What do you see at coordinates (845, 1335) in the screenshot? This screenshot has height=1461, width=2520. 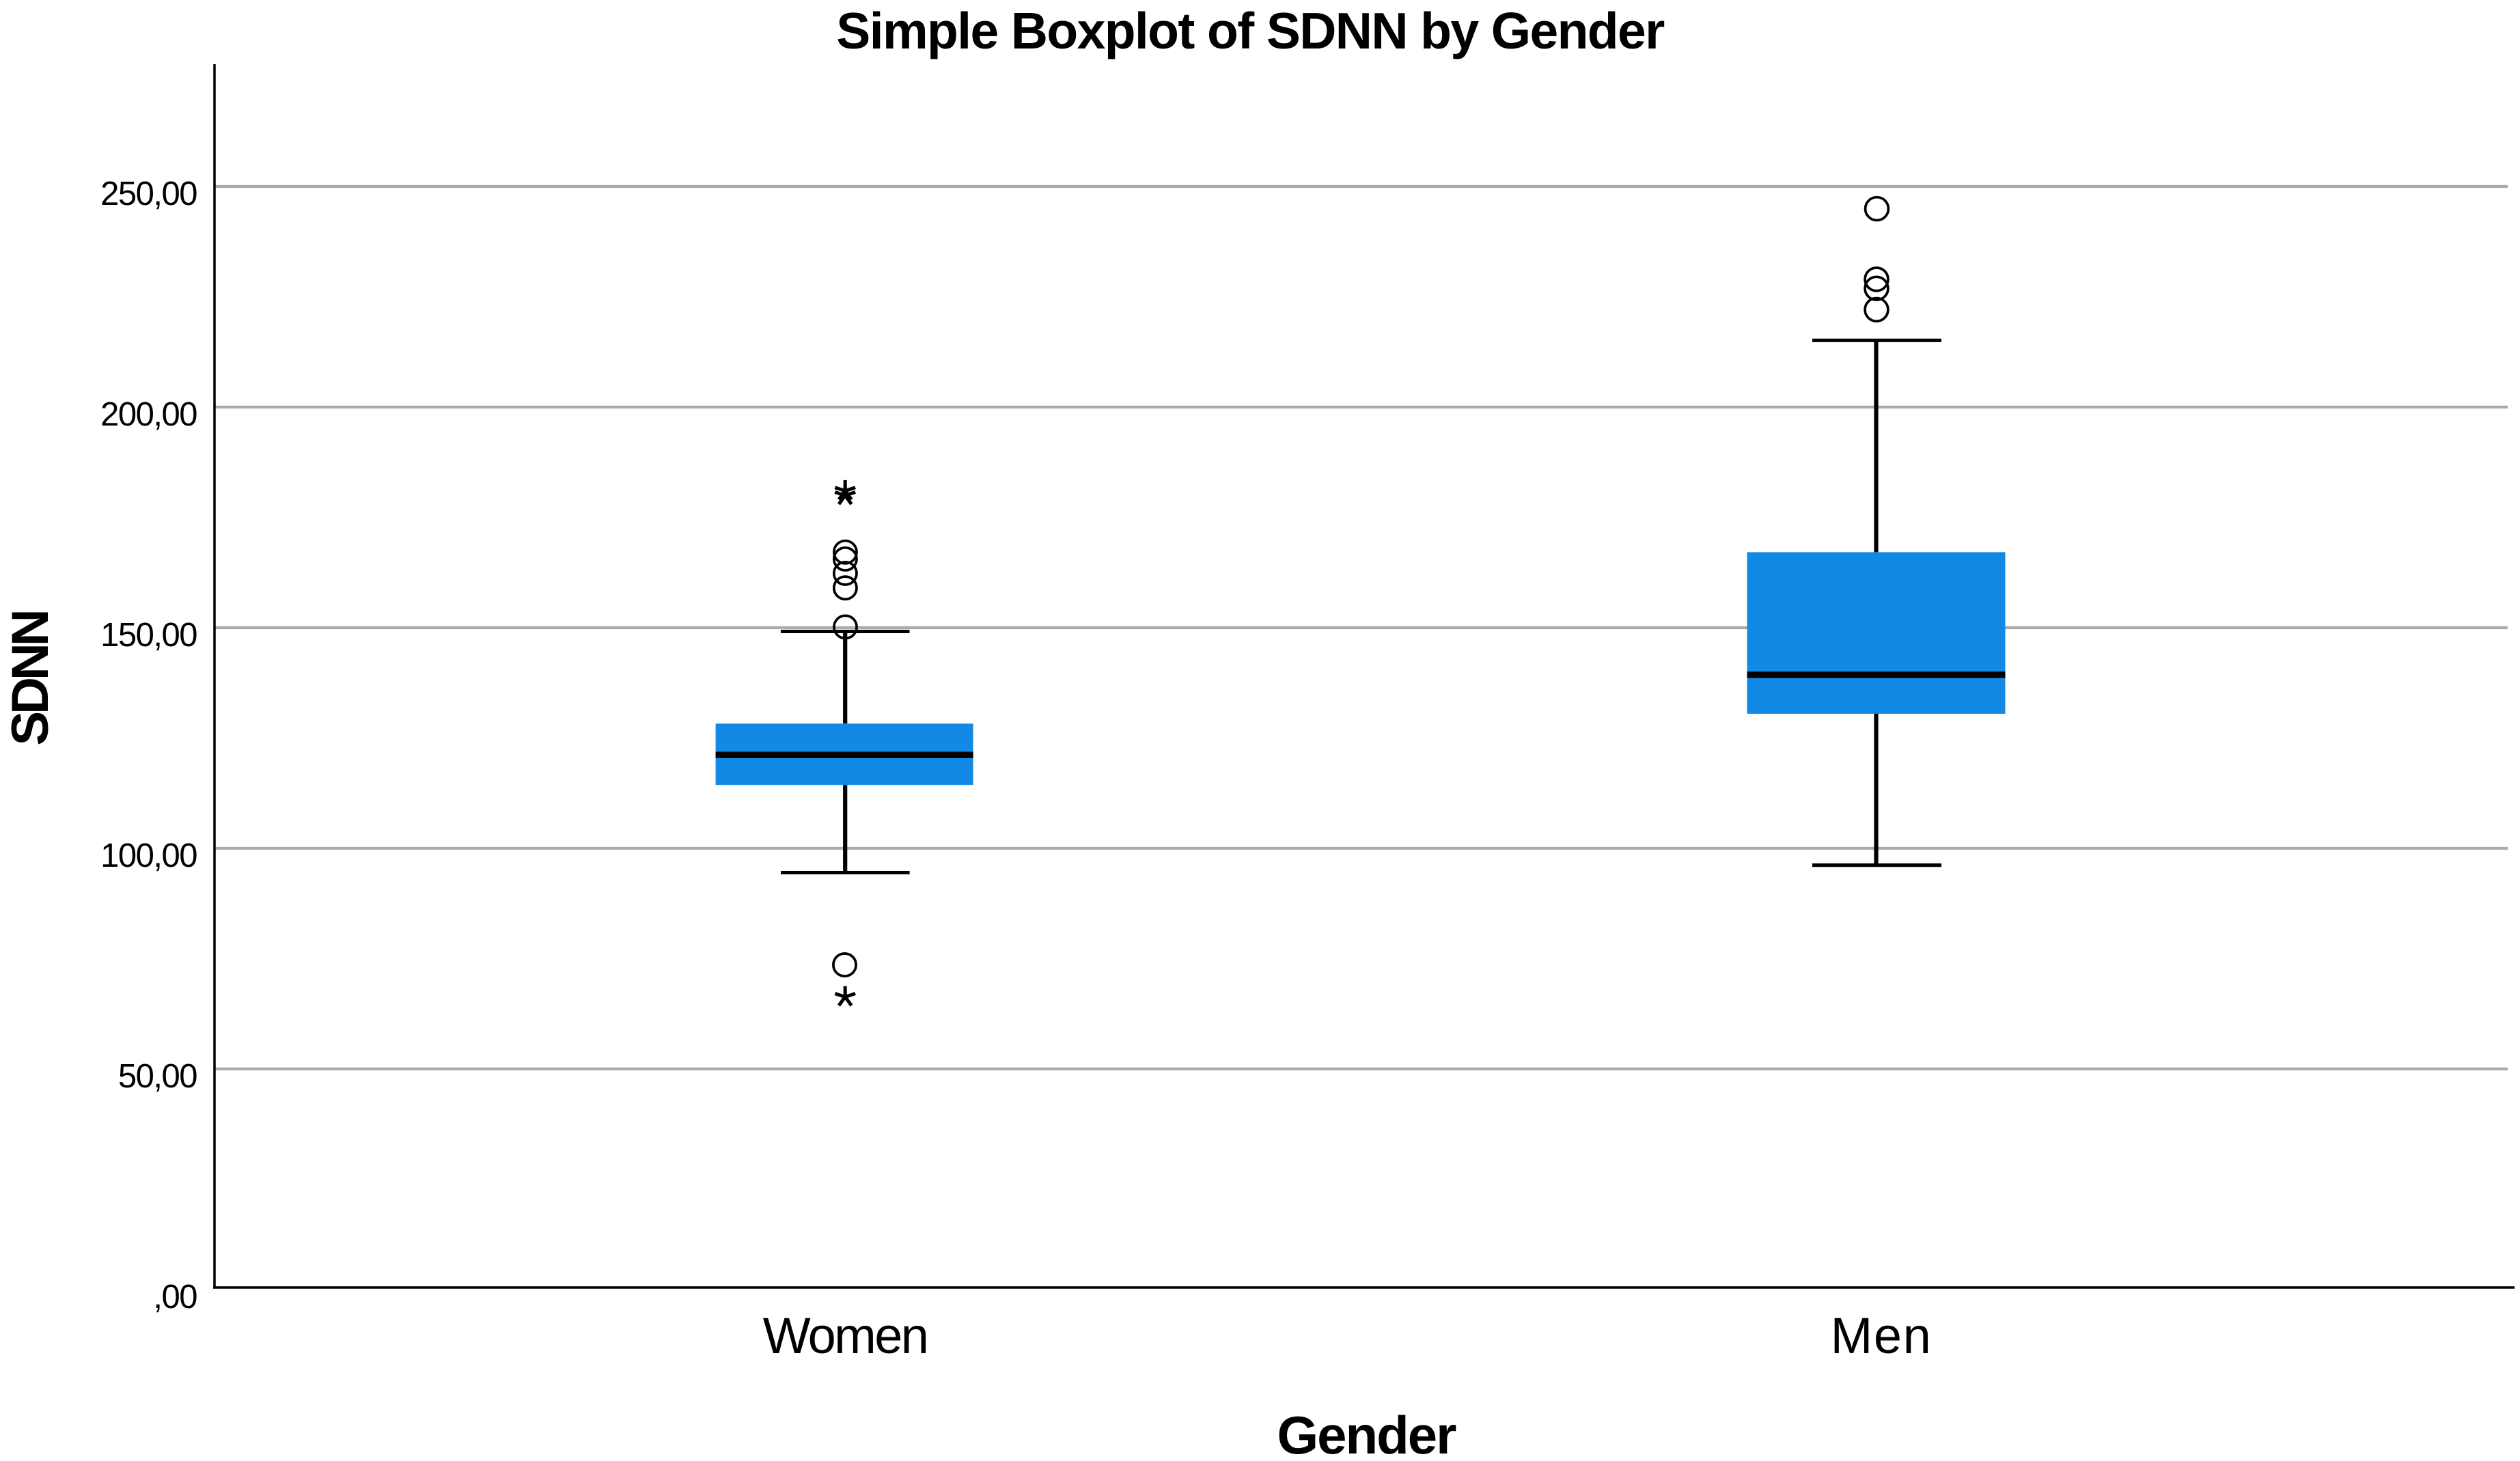 I see `svg-text: Women` at bounding box center [845, 1335].